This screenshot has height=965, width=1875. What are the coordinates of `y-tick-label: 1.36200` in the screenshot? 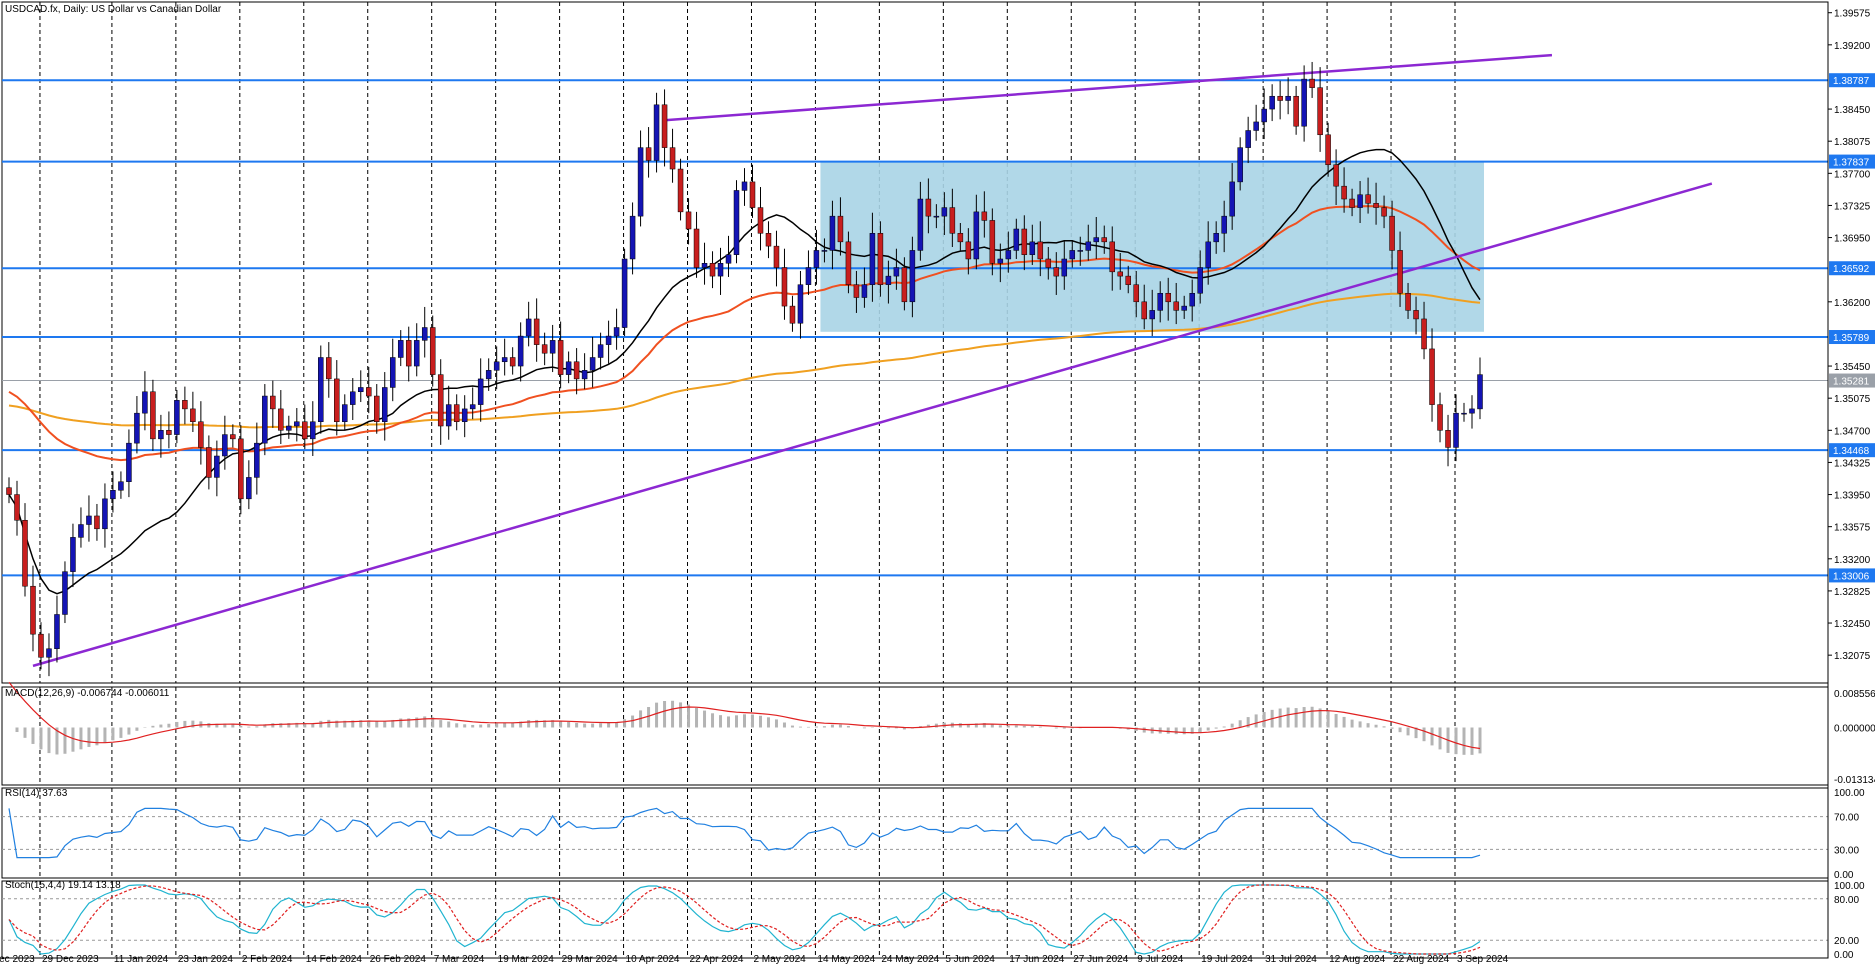 It's located at (1852, 303).